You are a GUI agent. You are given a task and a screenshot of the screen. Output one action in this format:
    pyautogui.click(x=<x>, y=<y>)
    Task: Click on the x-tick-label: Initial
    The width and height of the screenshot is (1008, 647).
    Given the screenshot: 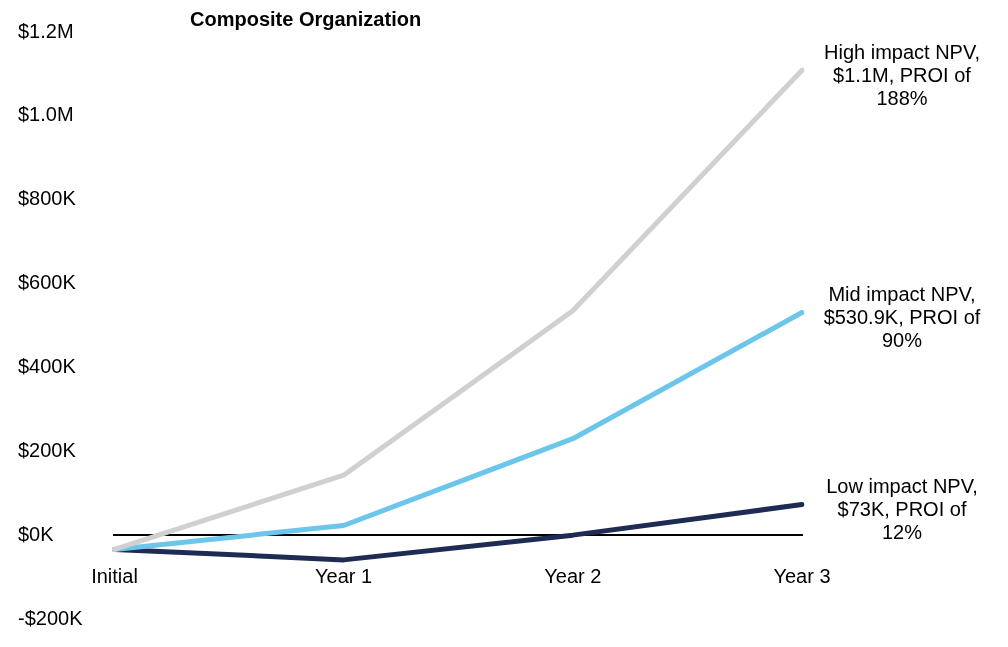 What is the action you would take?
    pyautogui.click(x=114, y=575)
    